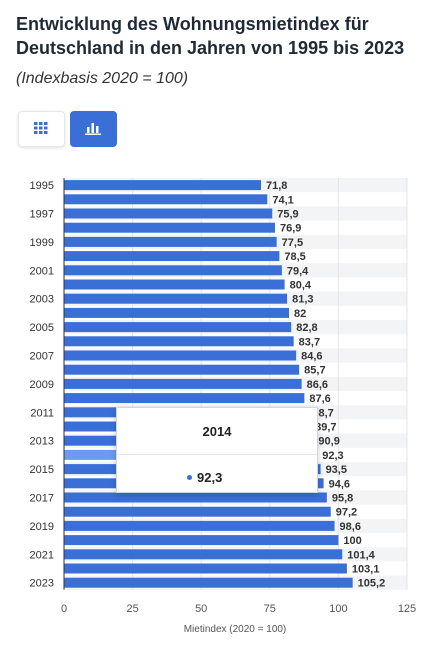  What do you see at coordinates (298, 271) in the screenshot?
I see `bar-value-label: 79,4` at bounding box center [298, 271].